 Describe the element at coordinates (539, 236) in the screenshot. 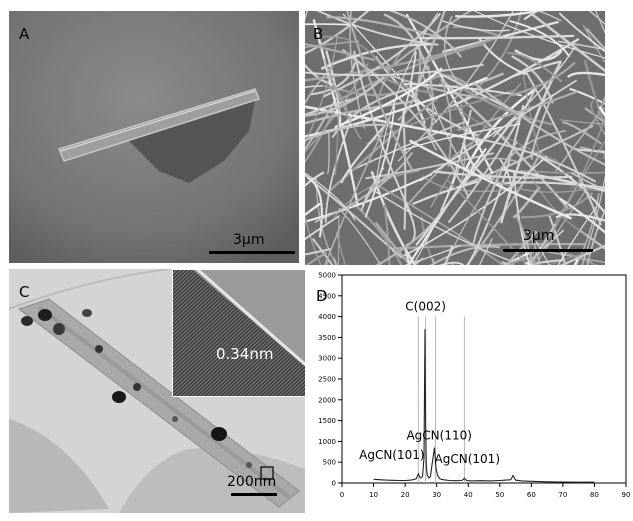

I see `panel-b-scale-label: 3μm` at that location.